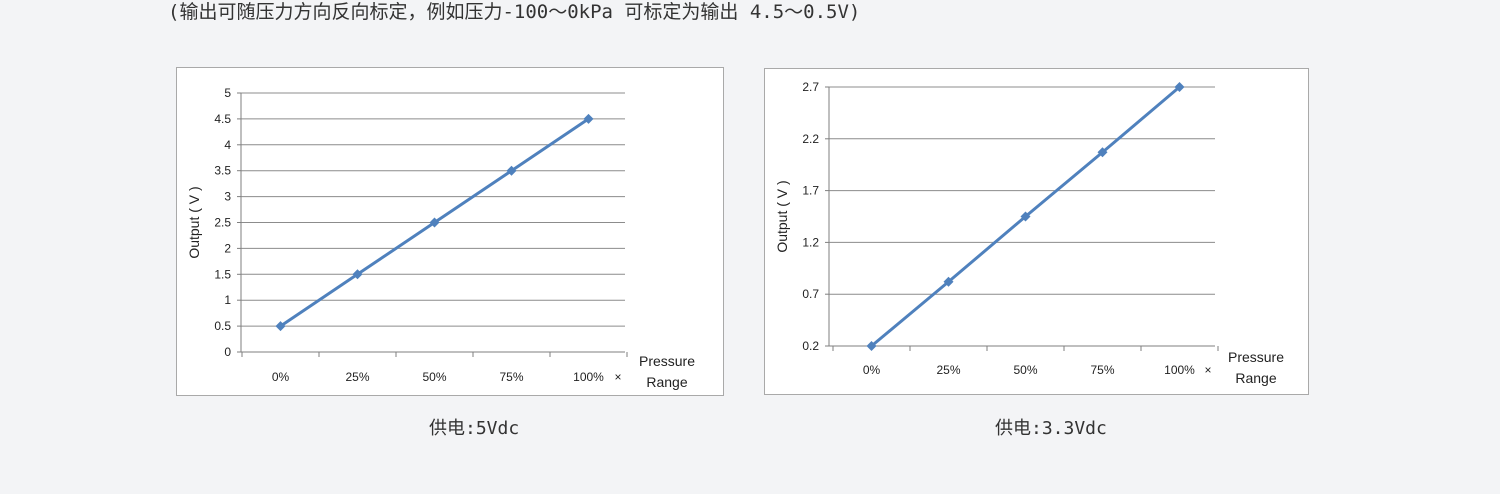 The image size is (1500, 494). I want to click on y-tick-label: 0.5, so click(222, 326).